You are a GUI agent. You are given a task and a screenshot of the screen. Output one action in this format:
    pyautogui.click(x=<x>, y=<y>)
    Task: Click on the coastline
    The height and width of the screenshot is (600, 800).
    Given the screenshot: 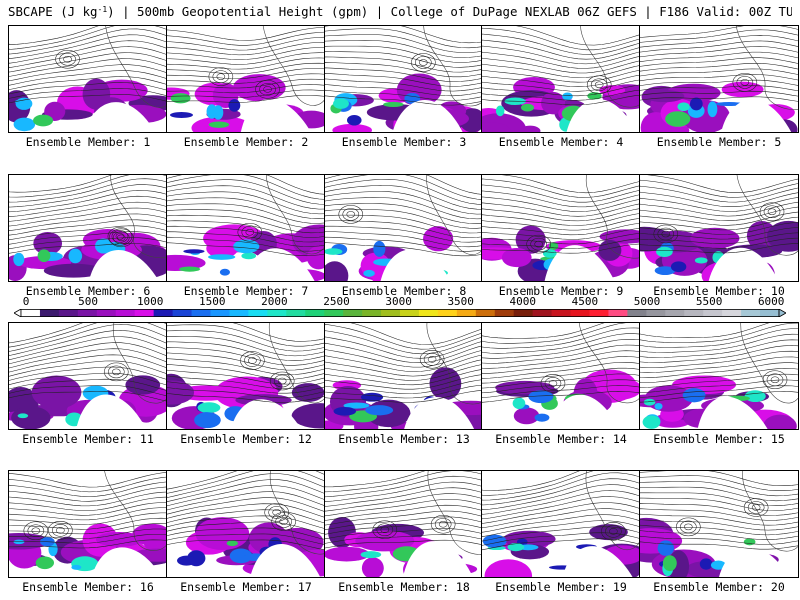 What is the action you would take?
    pyautogui.click(x=453, y=66)
    